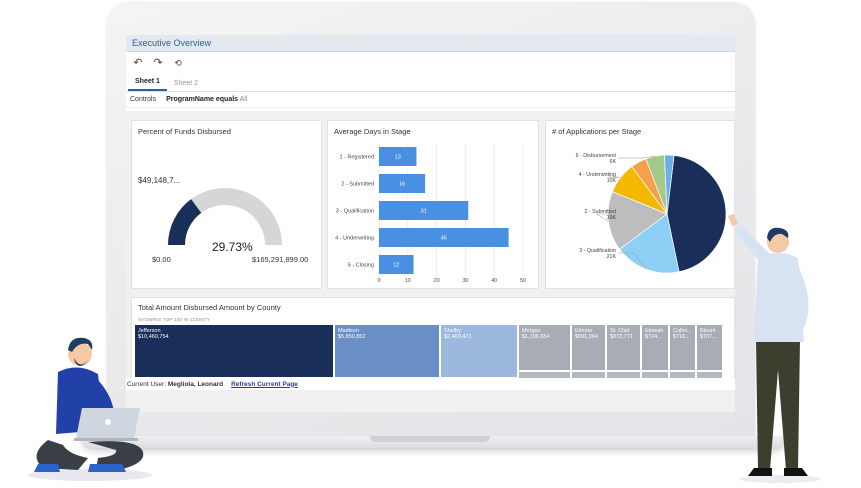  I want to click on sitting-man-illustration, so click(90, 409).